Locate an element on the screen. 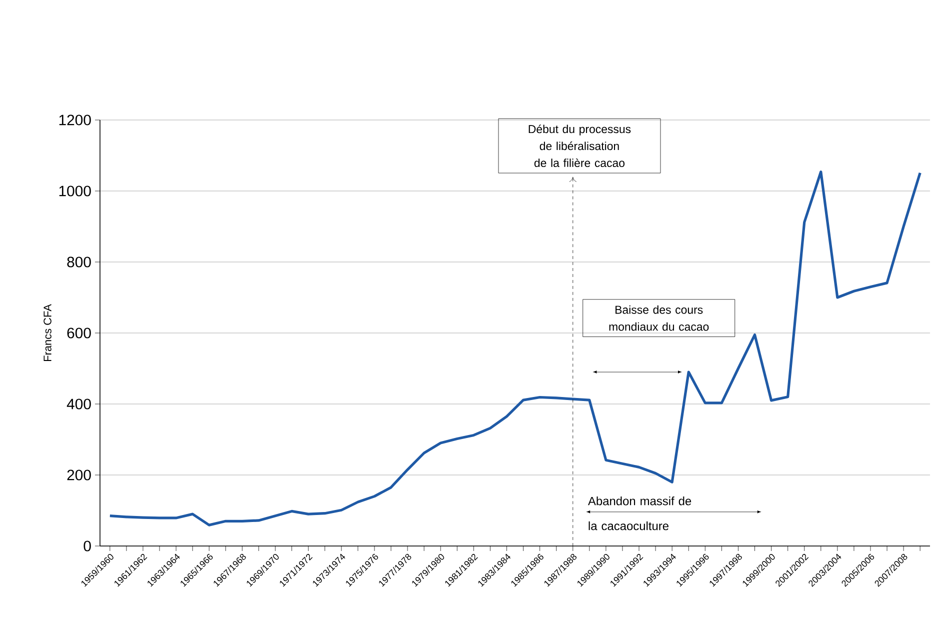  text: Abandon massif de la cacaoculture is located at coordinates (640, 513).